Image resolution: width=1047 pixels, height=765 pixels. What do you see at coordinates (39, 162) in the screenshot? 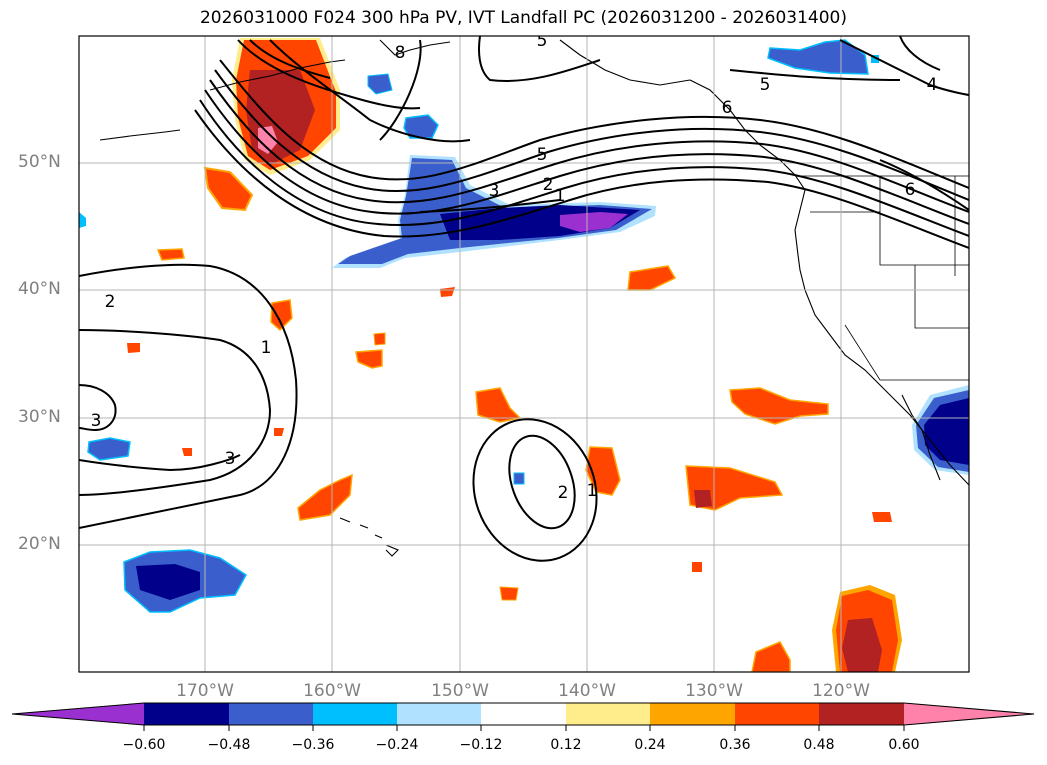
I see `lat-label-50n: 50°N` at bounding box center [39, 162].